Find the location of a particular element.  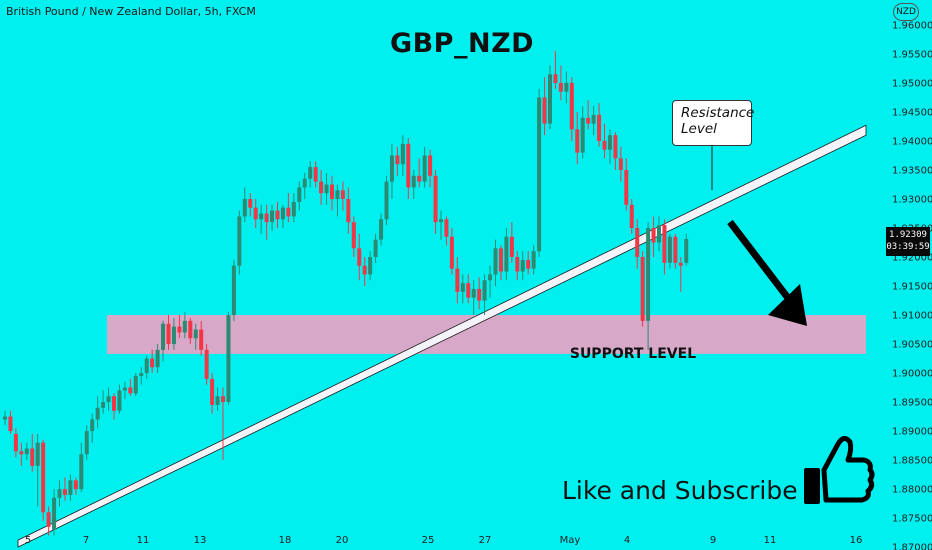

resistance-callout: Resistance Level is located at coordinates (713, 123).